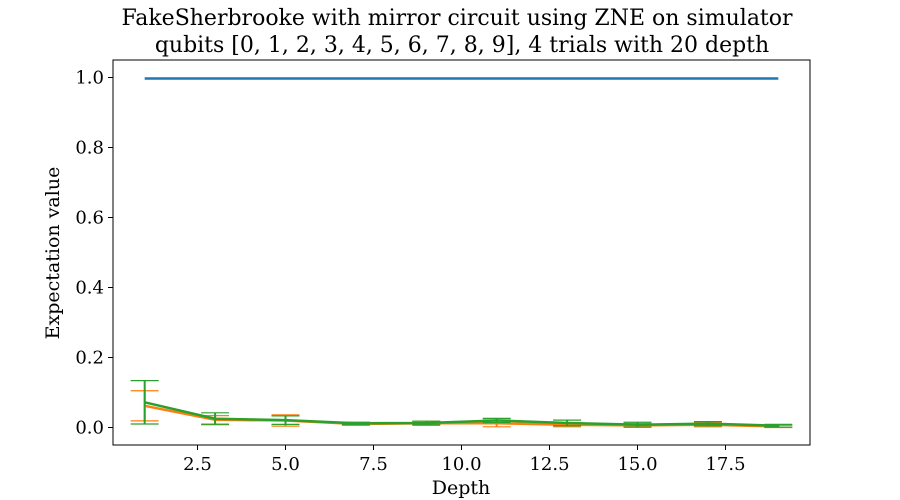 The width and height of the screenshot is (900, 500). I want to click on x-tick-label: 7.5, so click(373, 464).